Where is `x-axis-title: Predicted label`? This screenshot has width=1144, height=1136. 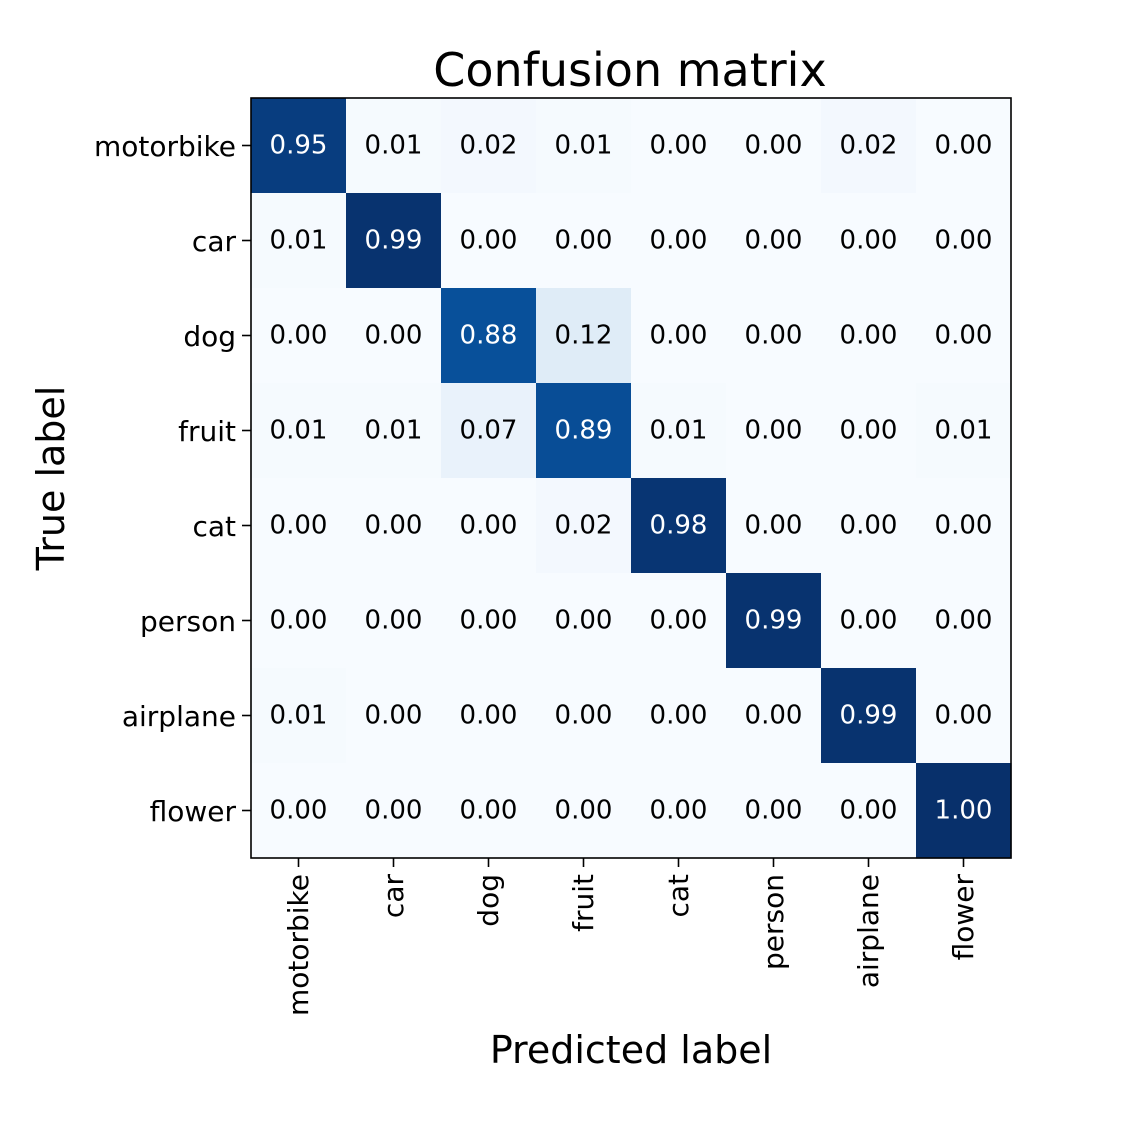
x-axis-title: Predicted label is located at coordinates (631, 1050).